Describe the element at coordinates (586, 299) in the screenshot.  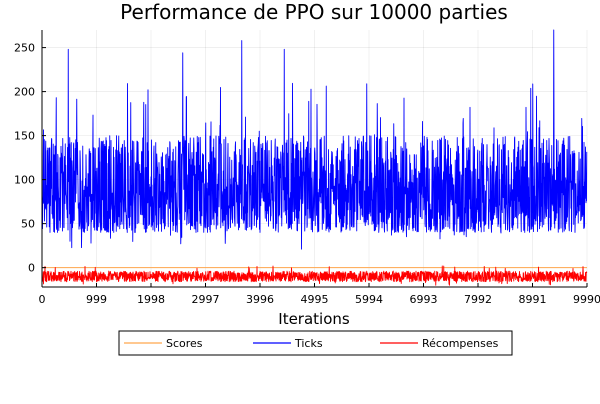
I see `x-tick-label-10: 9990` at that location.